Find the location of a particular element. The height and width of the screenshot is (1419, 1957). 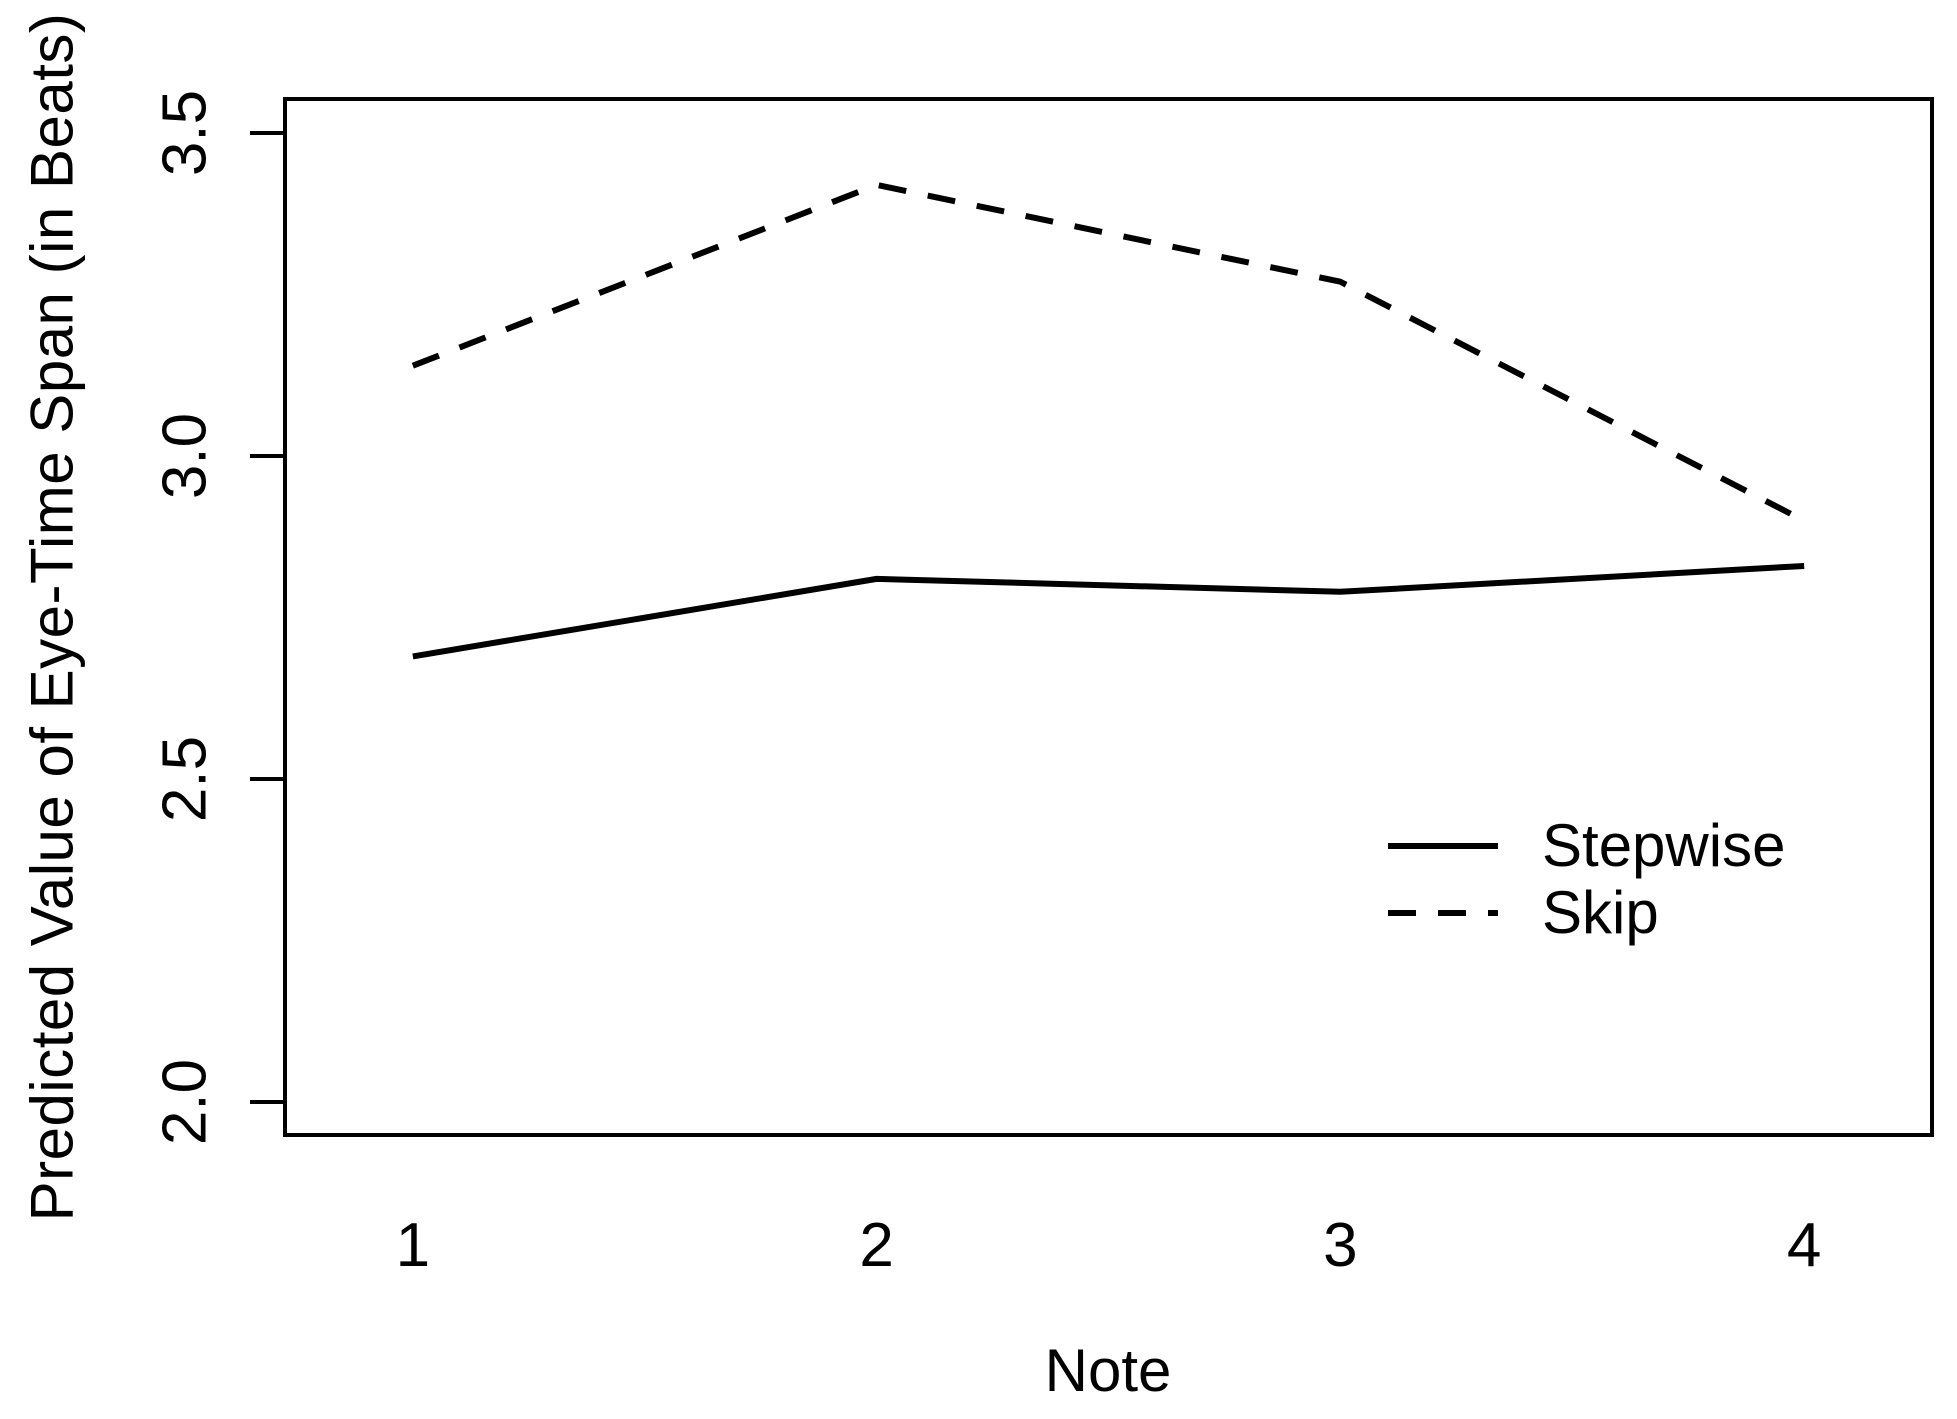

x-tick-label: 2 is located at coordinates (876, 1245).